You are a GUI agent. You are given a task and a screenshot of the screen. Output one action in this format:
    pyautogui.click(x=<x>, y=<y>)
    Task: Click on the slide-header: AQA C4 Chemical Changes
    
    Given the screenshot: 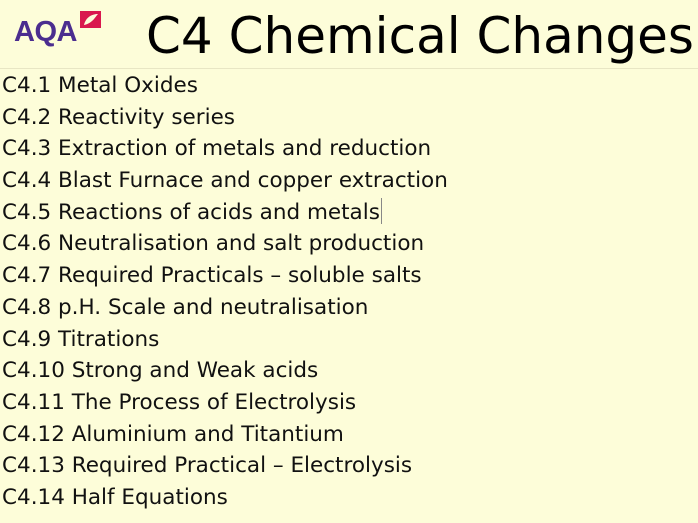 What is the action you would take?
    pyautogui.click(x=349, y=34)
    